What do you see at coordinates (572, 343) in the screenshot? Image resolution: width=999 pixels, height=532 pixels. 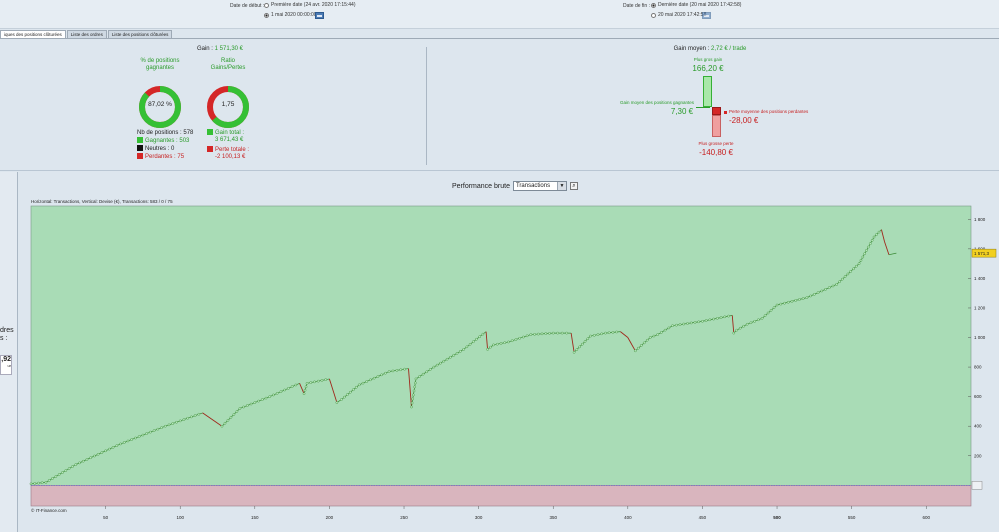 I see `equity-segment` at bounding box center [572, 343].